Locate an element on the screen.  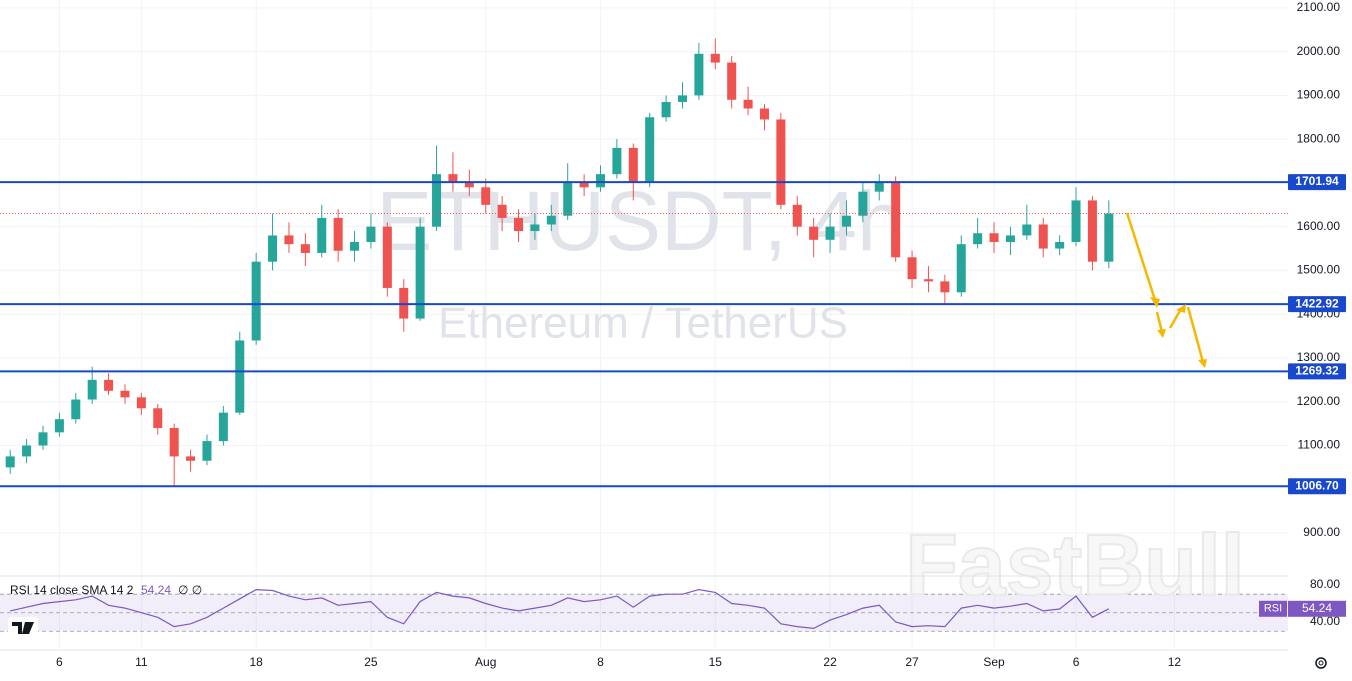
level-label: 1422.92 is located at coordinates (1317, 303).